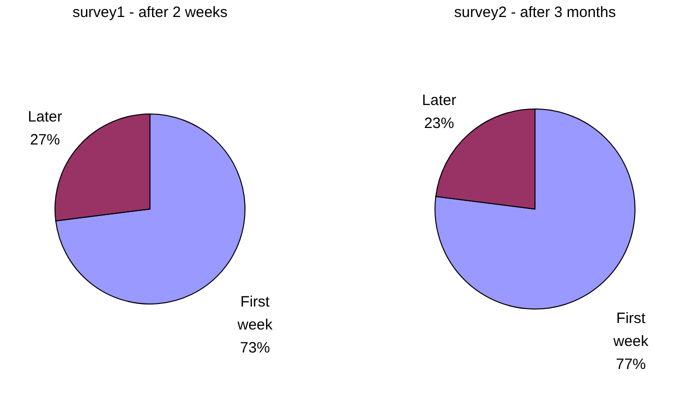 This screenshot has width=685, height=401. I want to click on chart-title: survey2 - after 3 months, so click(535, 12).